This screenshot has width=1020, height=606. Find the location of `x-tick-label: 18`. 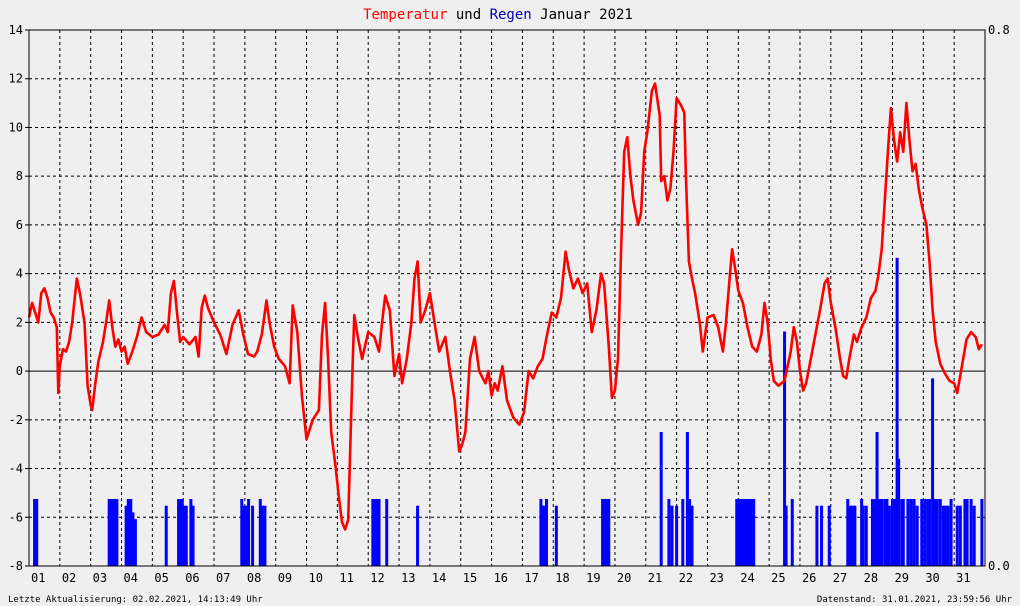

x-tick-label: 18 is located at coordinates (562, 578).